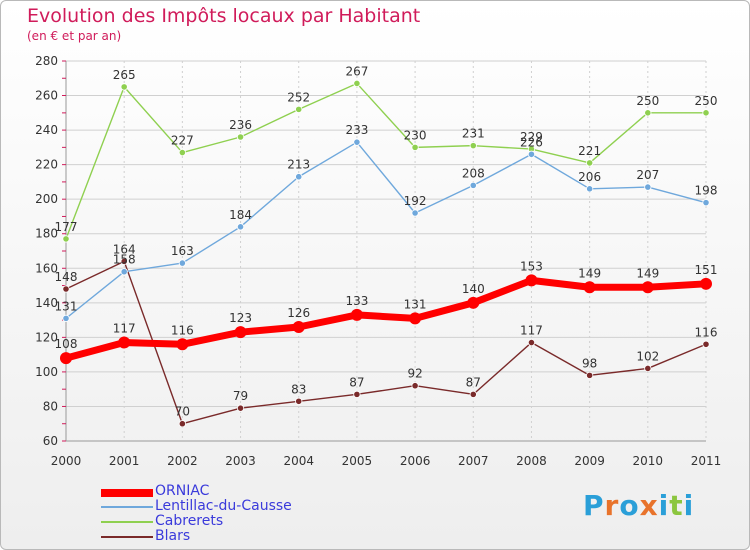  What do you see at coordinates (46, 96) in the screenshot?
I see `y-tick-label: 260` at bounding box center [46, 96].